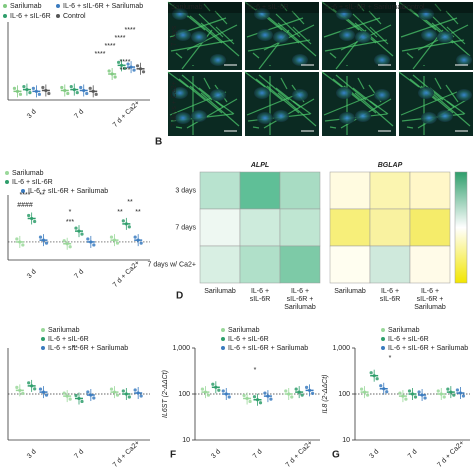 The width and height of the screenshot is (474, 474). I want to click on image-row-label: 7 days + Ca2+, so click(174, 104).